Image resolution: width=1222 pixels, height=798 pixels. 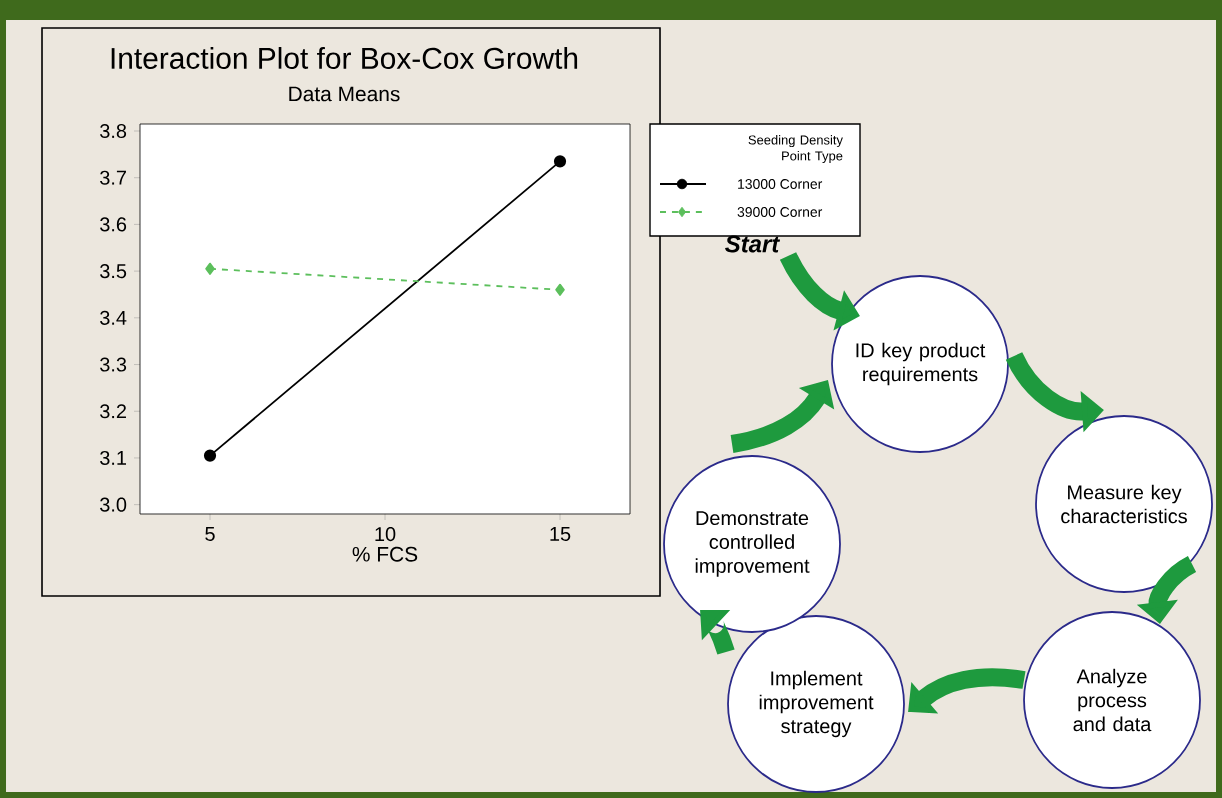 What do you see at coordinates (113, 411) in the screenshot?
I see `y-tick-label: 3.2` at bounding box center [113, 411].